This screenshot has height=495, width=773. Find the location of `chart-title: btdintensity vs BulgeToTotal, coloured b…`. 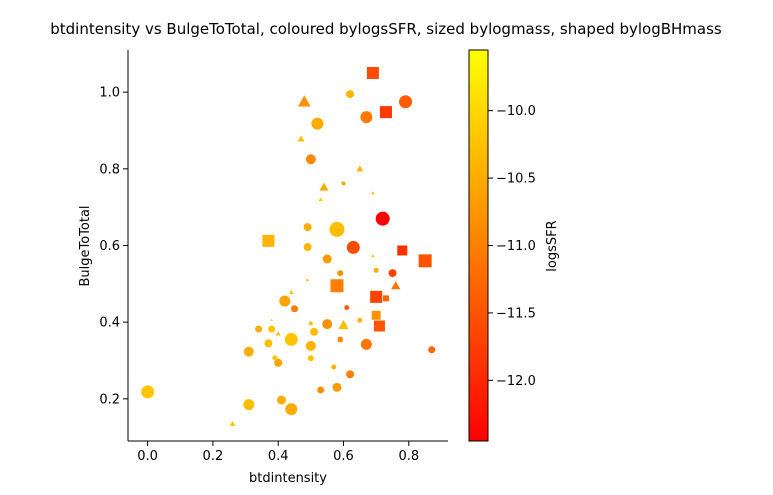

chart-title: btdintensity vs BulgeToTotal, coloured b… is located at coordinates (386, 29).